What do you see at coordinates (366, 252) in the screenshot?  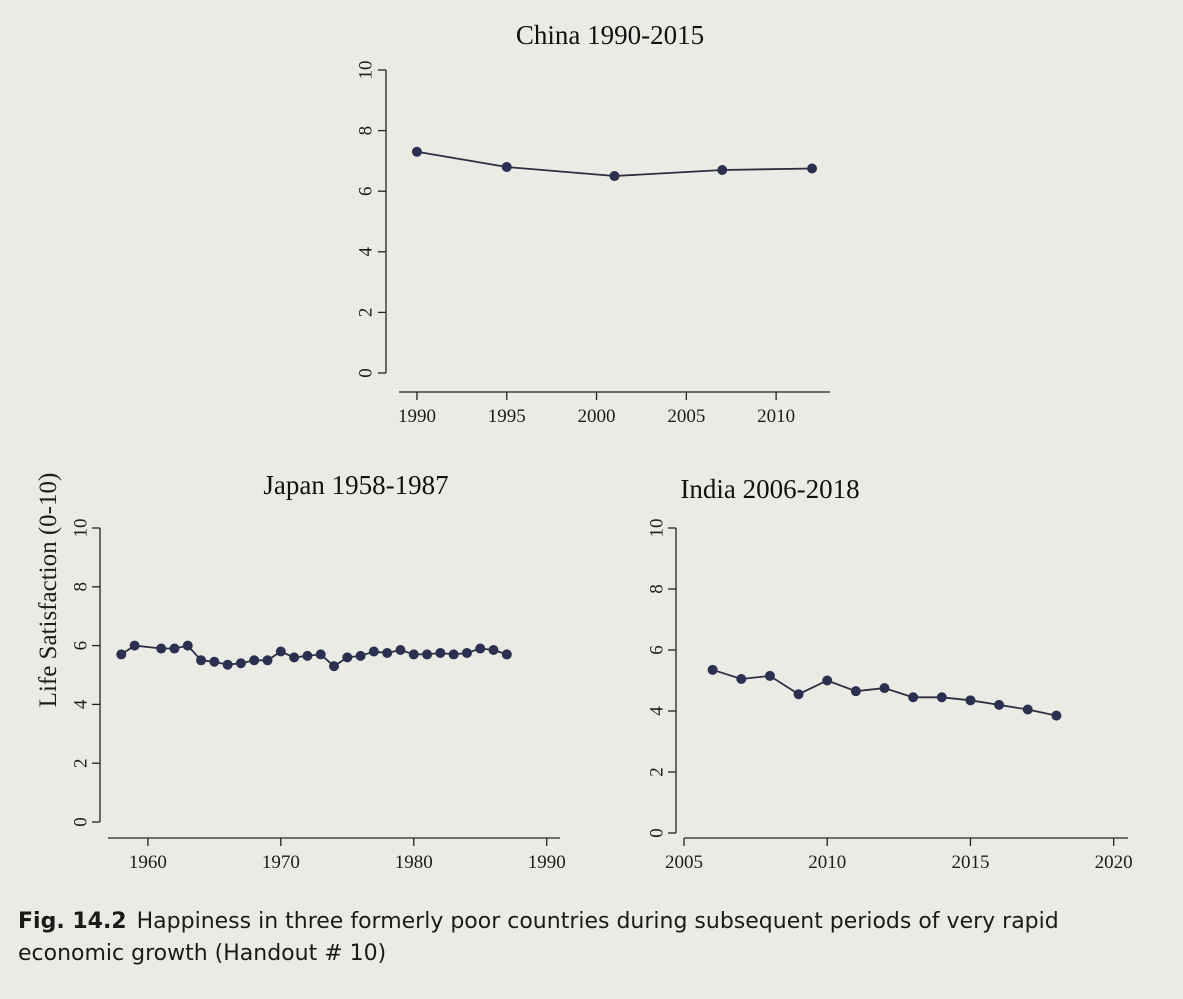 I see `china-ytick-label: 4` at bounding box center [366, 252].